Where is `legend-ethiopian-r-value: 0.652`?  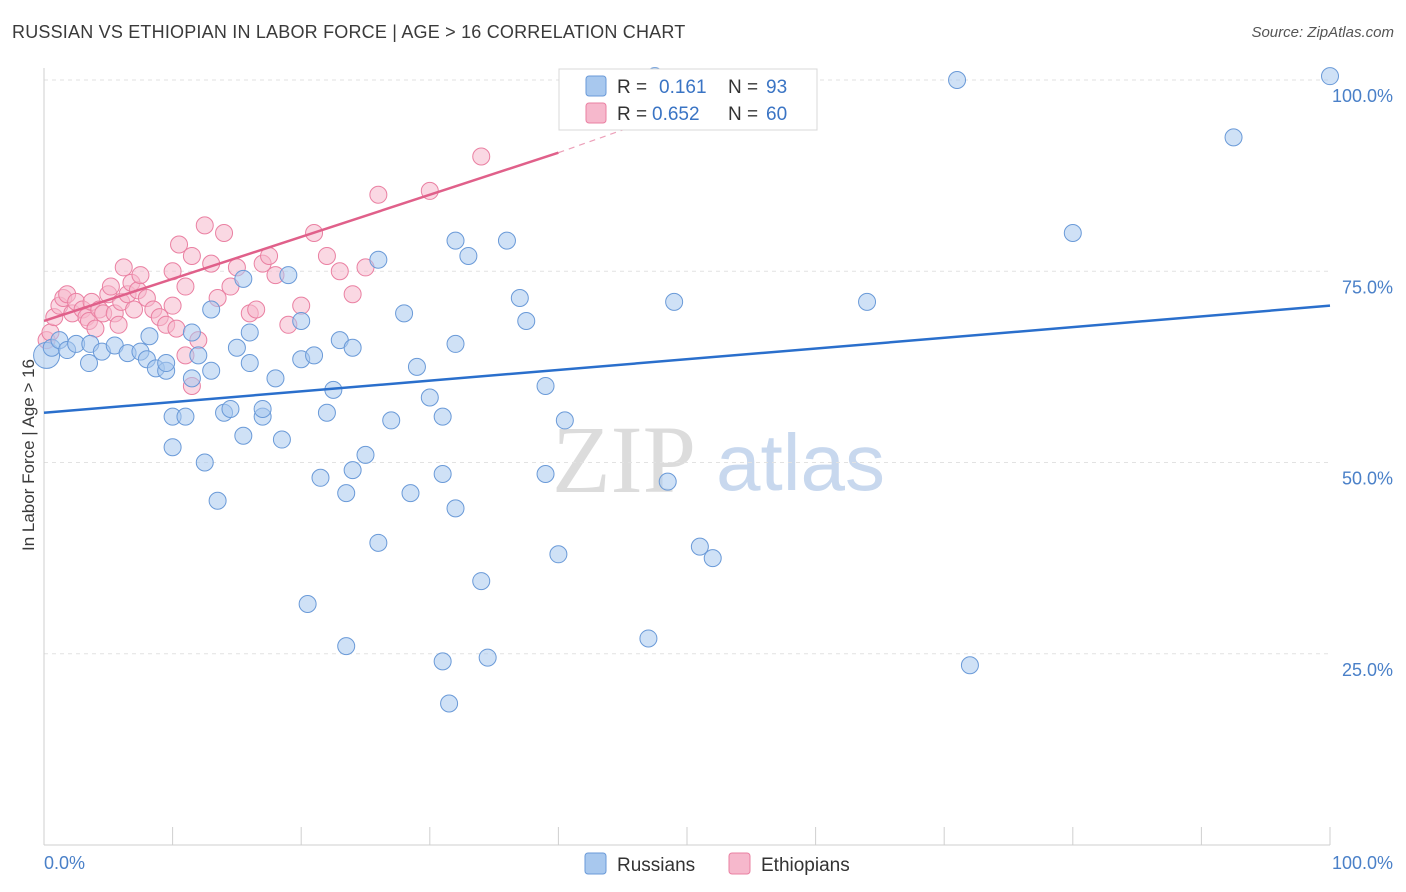 legend-ethiopian-r-value: 0.652 is located at coordinates (676, 114).